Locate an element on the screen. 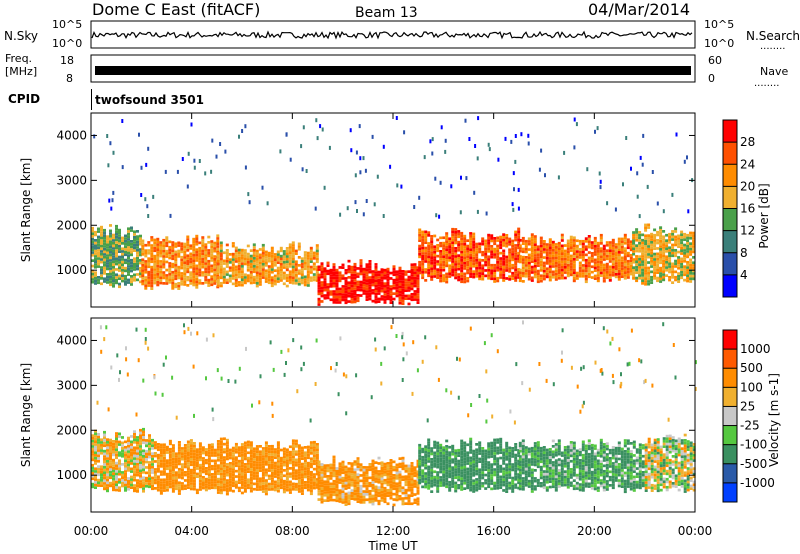  xtick-label: 04:00 is located at coordinates (191, 531).